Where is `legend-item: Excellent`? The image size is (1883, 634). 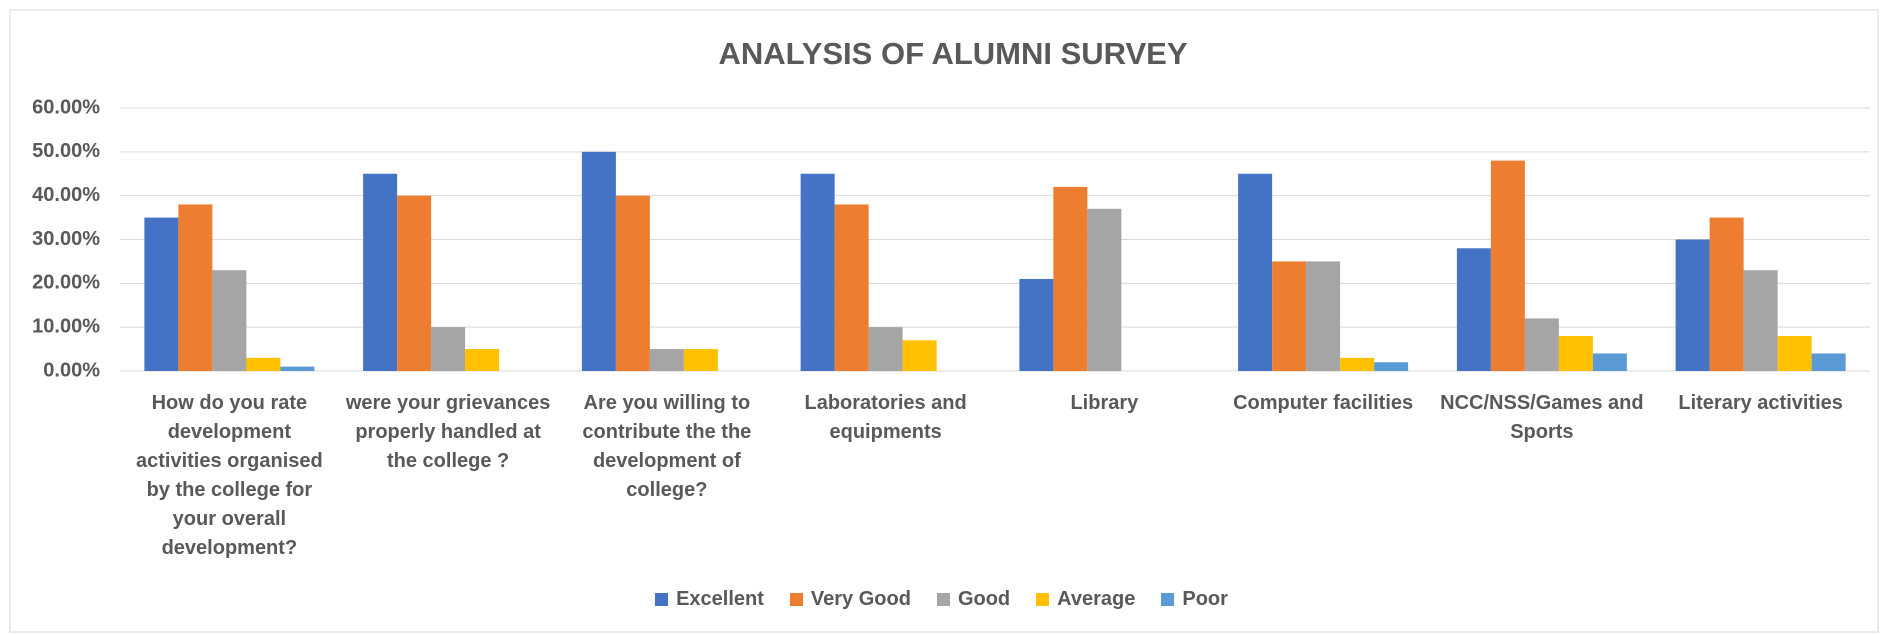 legend-item: Excellent is located at coordinates (709, 599).